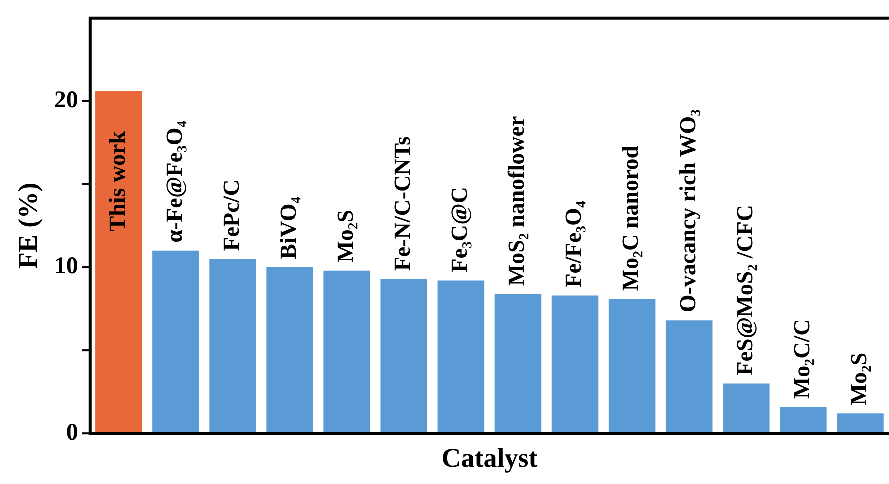 The height and width of the screenshot is (484, 889). Describe the element at coordinates (72, 433) in the screenshot. I see `y-tick-label: 0` at that location.